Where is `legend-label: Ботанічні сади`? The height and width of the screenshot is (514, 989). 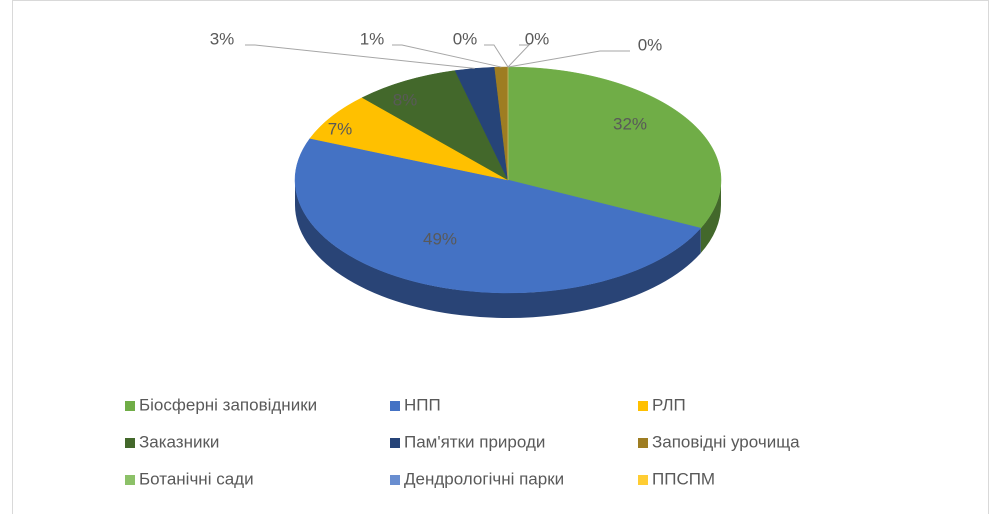 legend-label: Ботанічні сади is located at coordinates (196, 478).